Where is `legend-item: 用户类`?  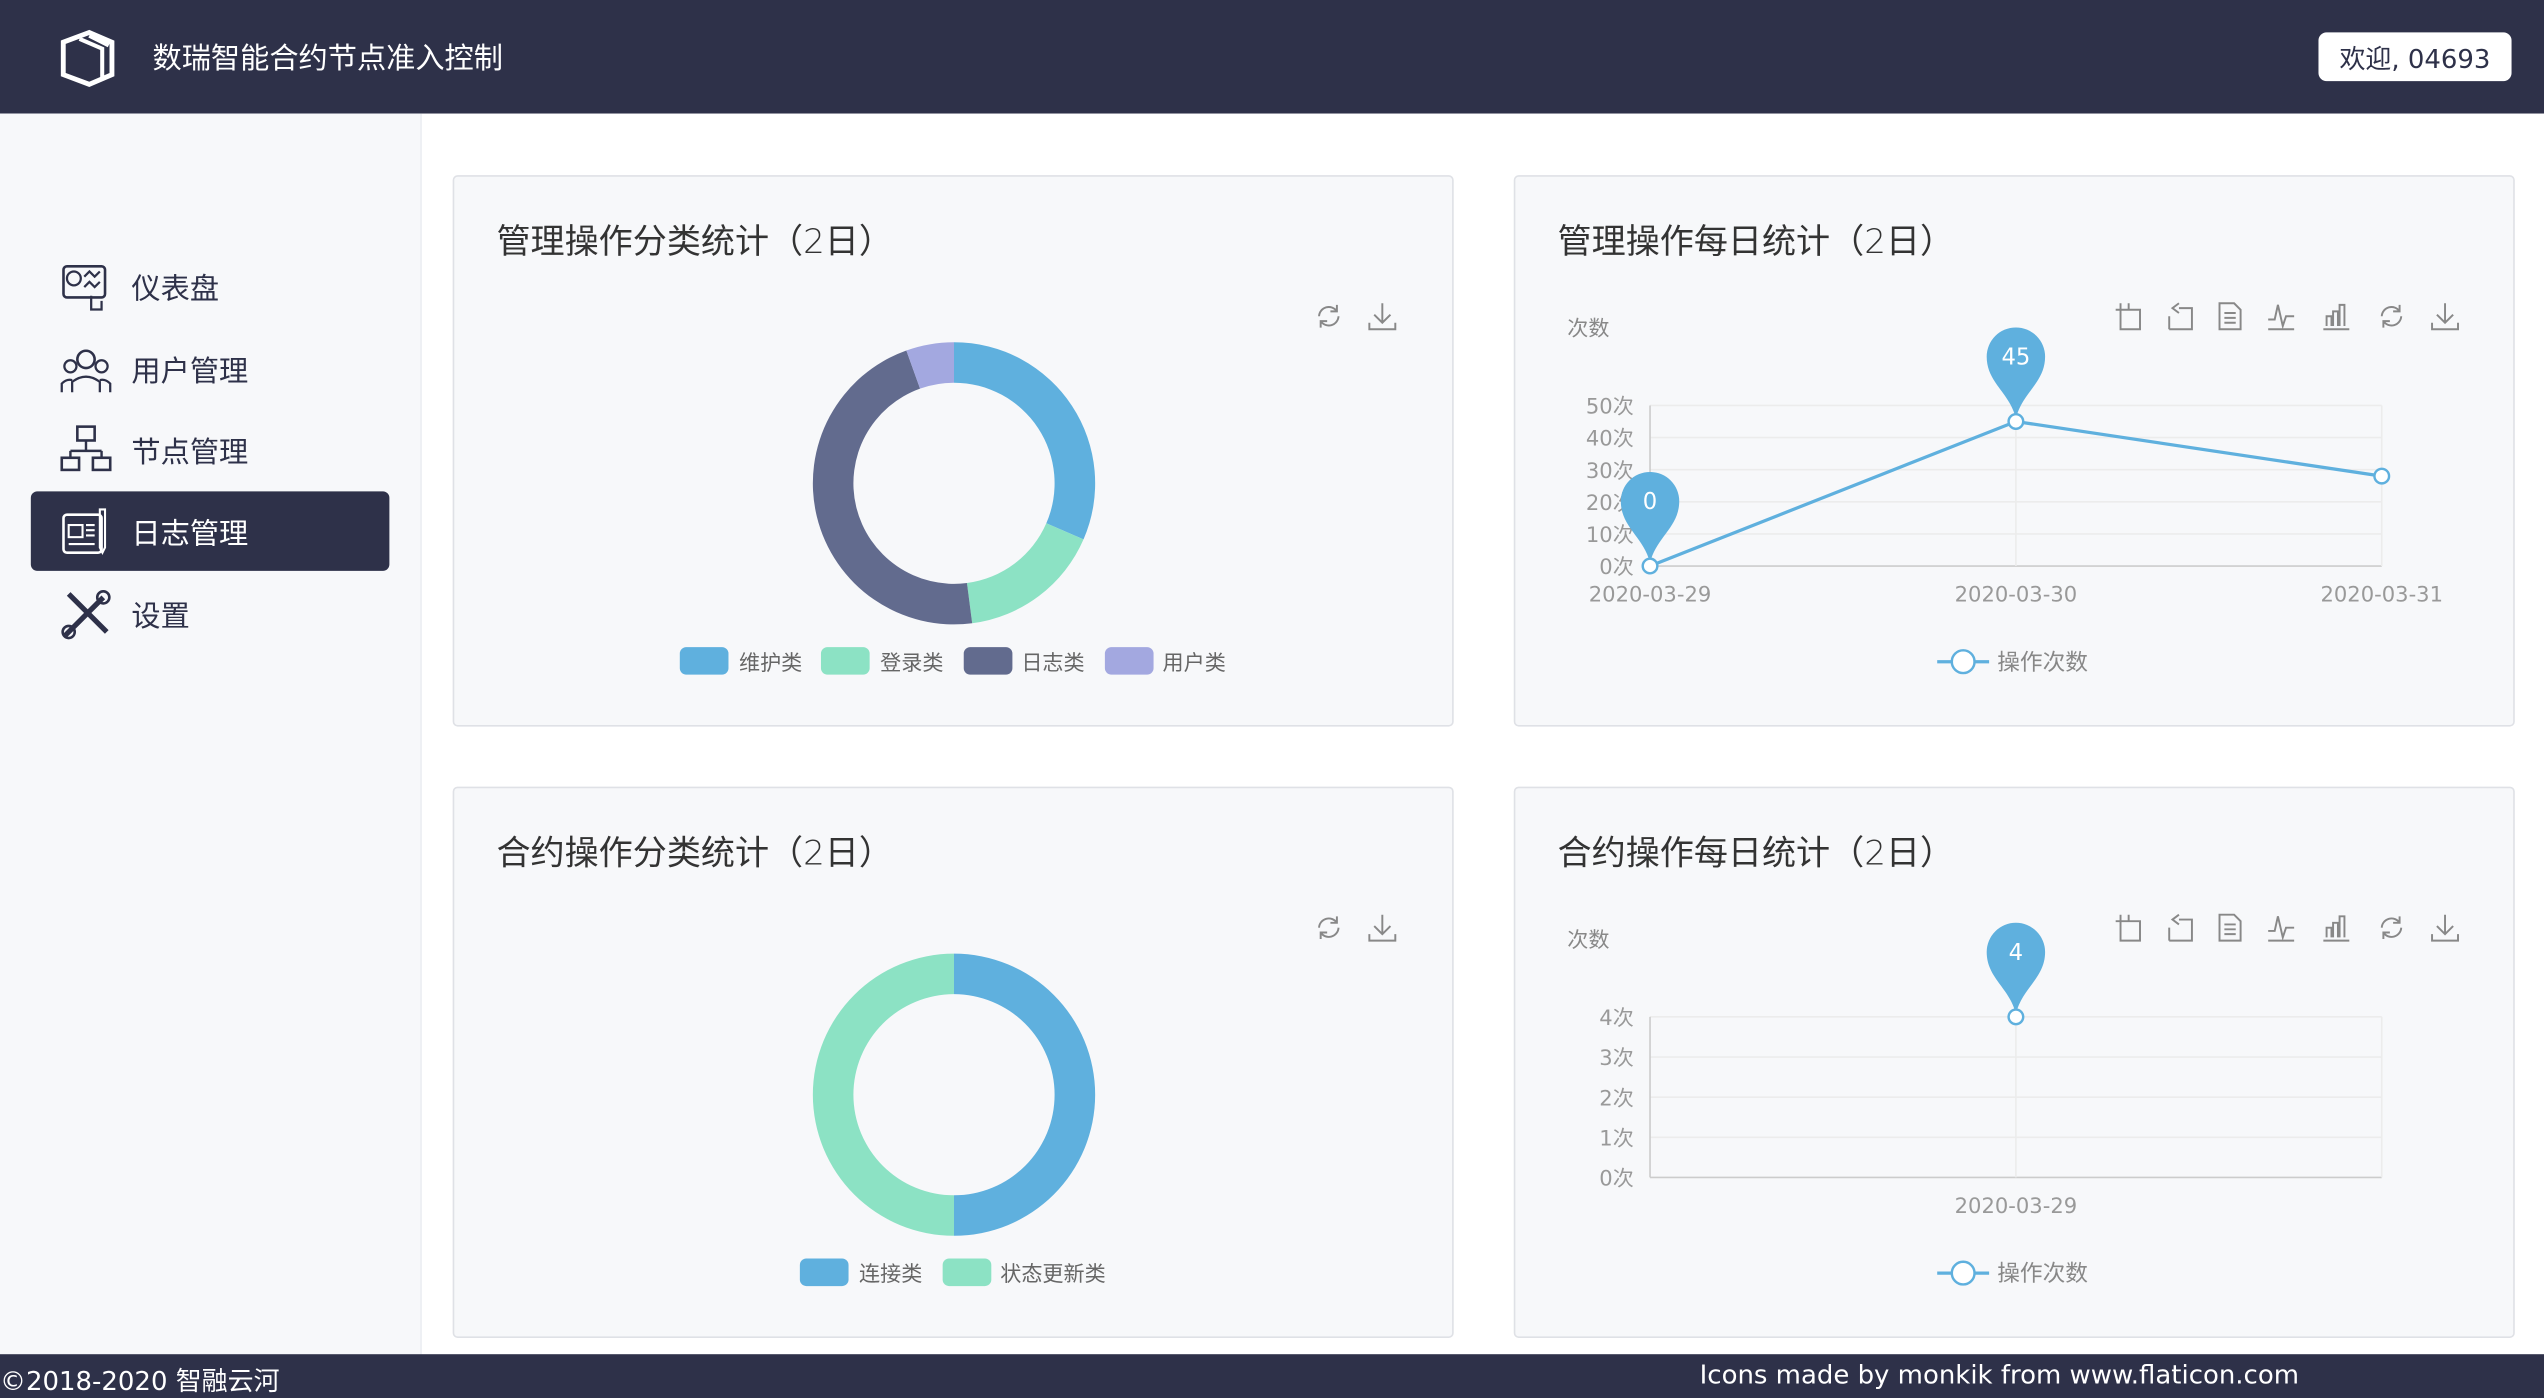
legend-item: 用户类 is located at coordinates (1165, 660).